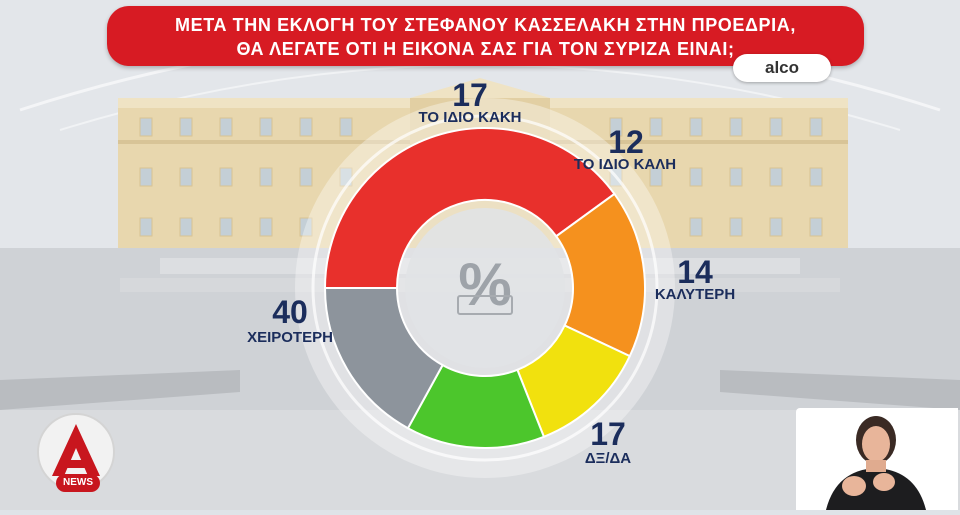  Describe the element at coordinates (876, 463) in the screenshot. I see `interpreter-figure` at that location.